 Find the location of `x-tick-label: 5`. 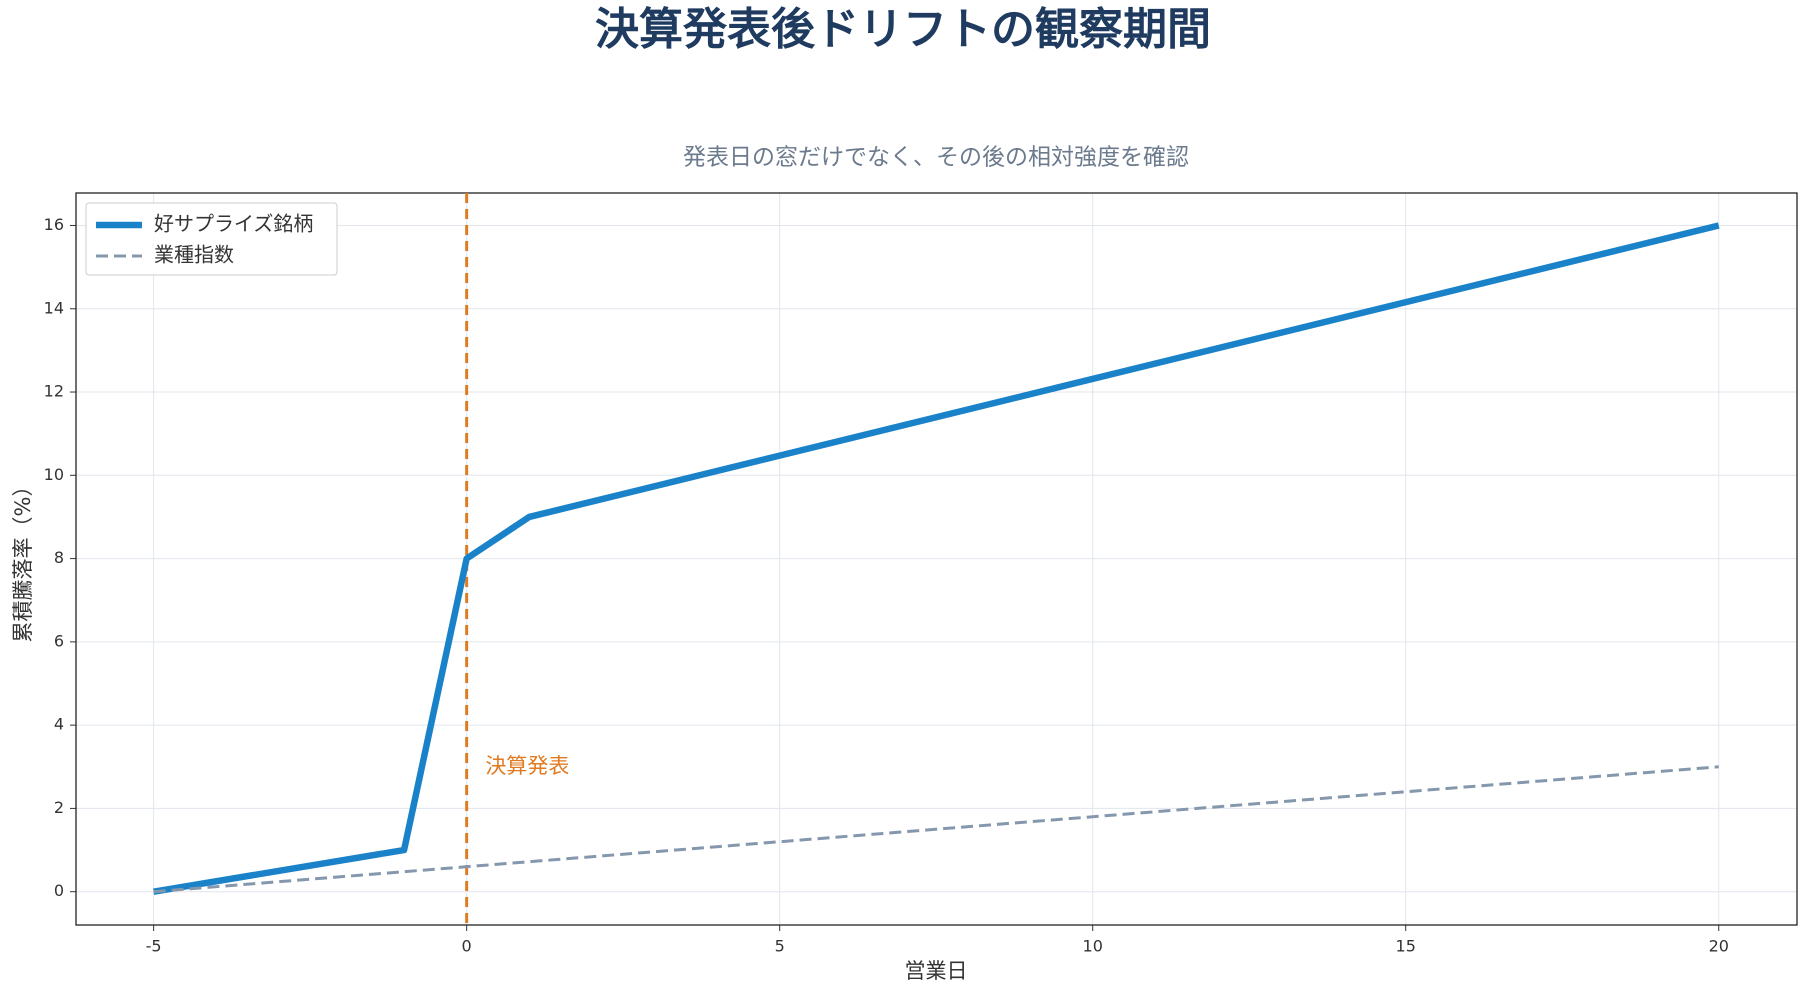

x-tick-label: 5 is located at coordinates (780, 946).